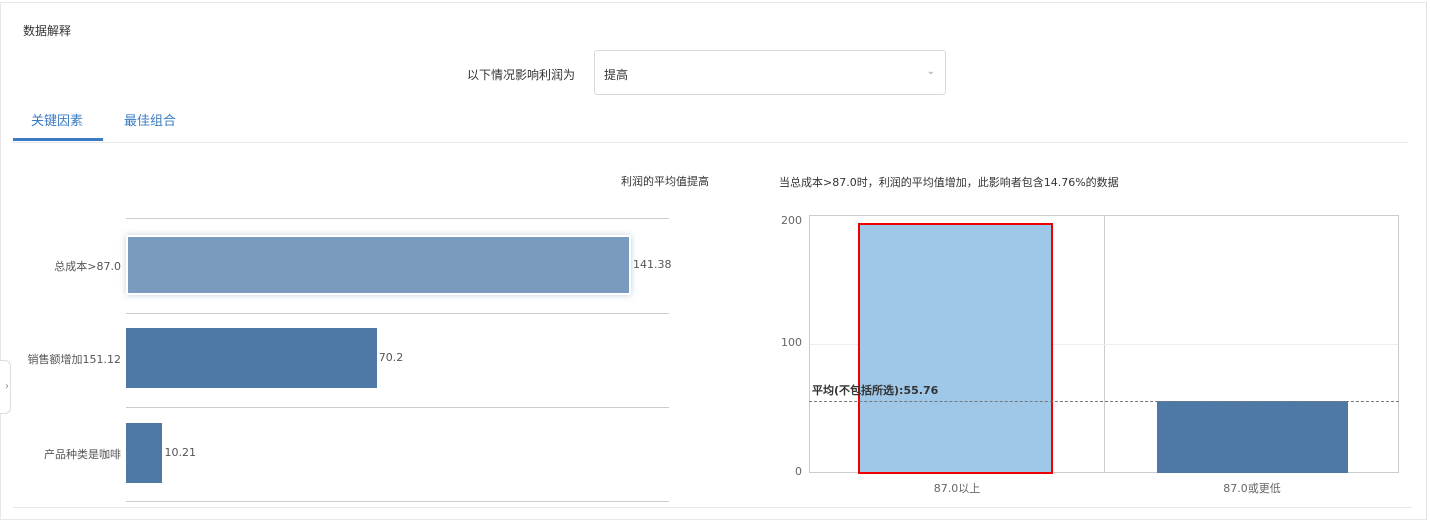 The image size is (1430, 523). Describe the element at coordinates (1104, 344) in the screenshot. I see `y-gridline` at that location.